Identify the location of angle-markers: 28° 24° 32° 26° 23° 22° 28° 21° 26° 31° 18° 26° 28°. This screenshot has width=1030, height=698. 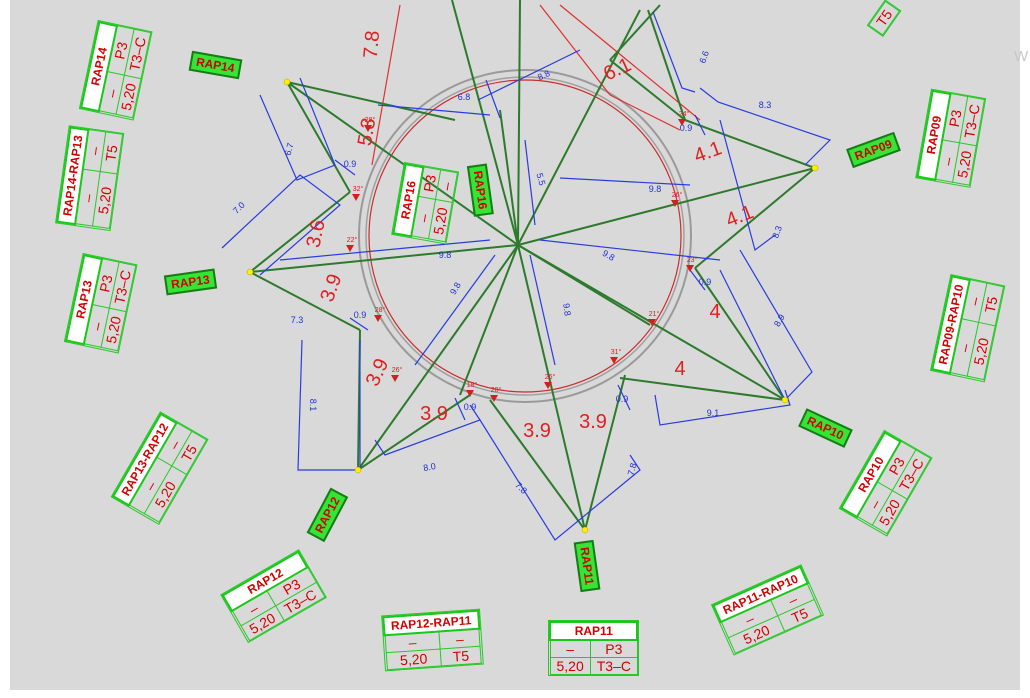
(521, 256).